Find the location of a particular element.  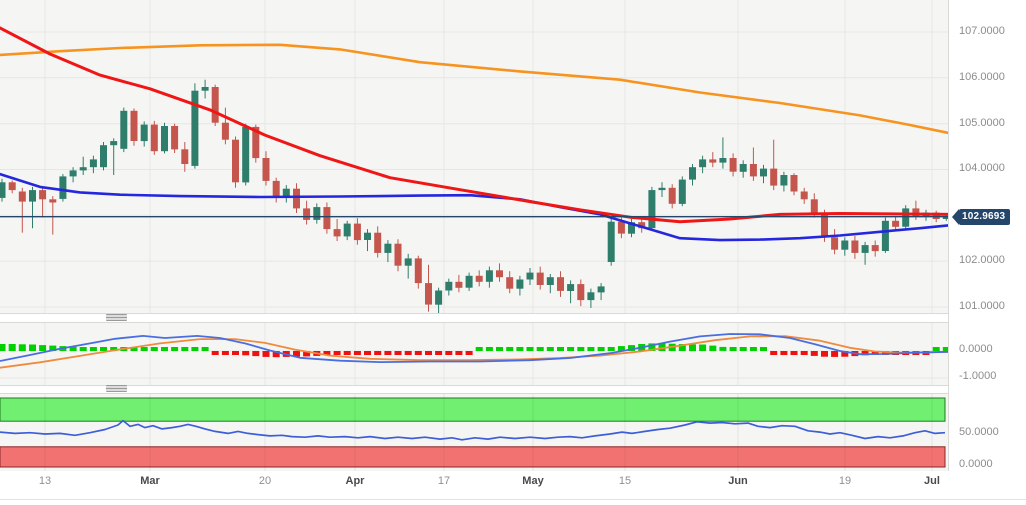

price-axis-label: 104.0000 is located at coordinates (982, 168).